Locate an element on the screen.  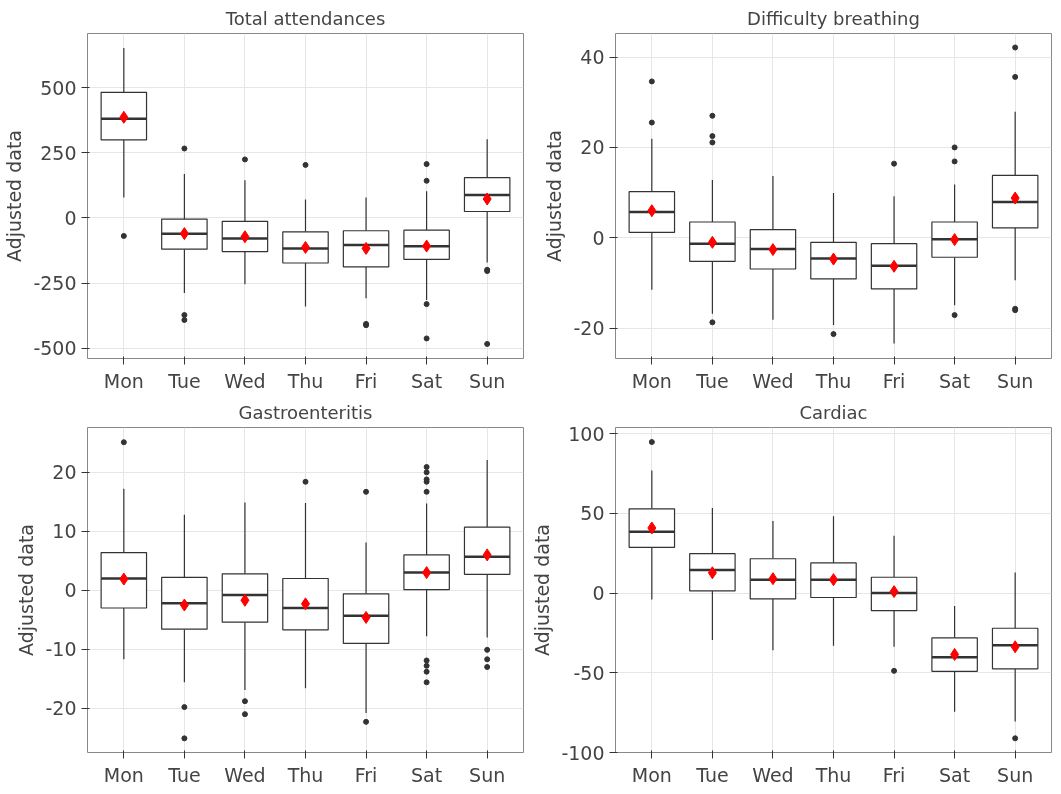
y-tick-label: -500 is located at coordinates (55, 348).